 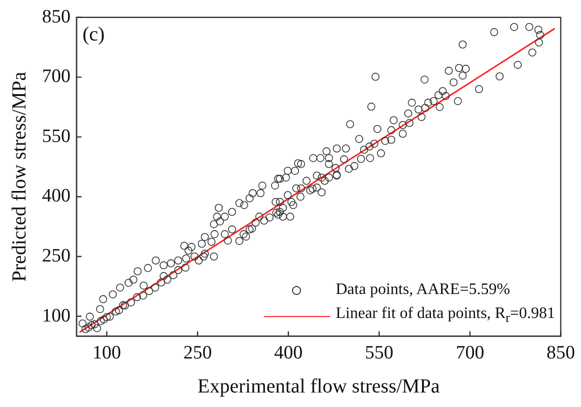 I want to click on legend-label: Linear fit of data points, R$_{r}$=0.981, so click(x=445, y=316).